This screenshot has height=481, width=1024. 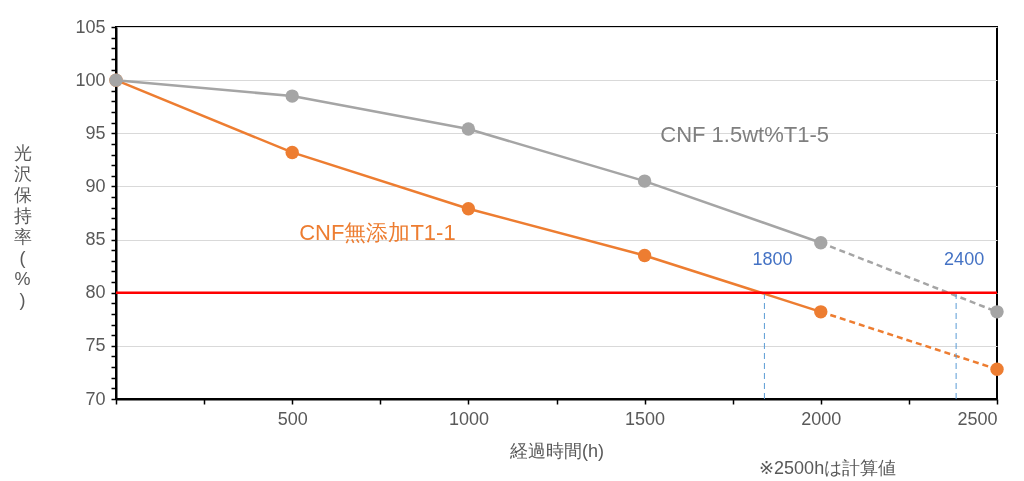 What do you see at coordinates (821, 418) in the screenshot?
I see `x-tick-label: 2000` at bounding box center [821, 418].